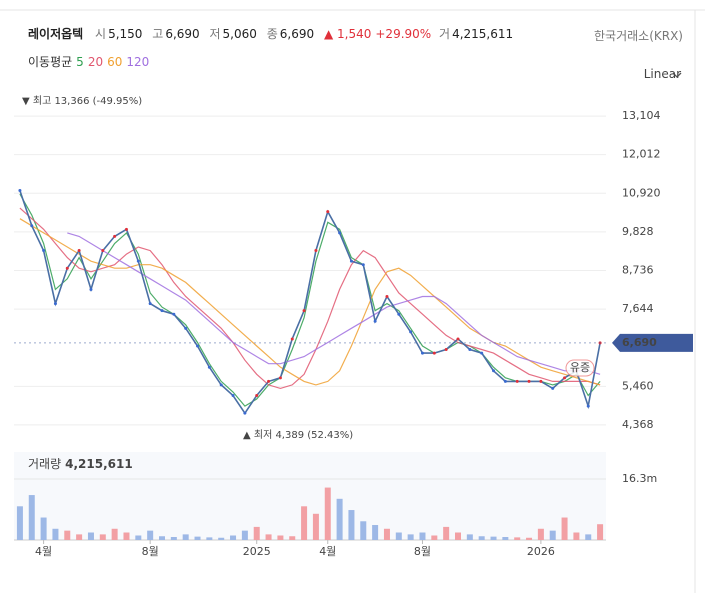 Image resolution: width=705 pixels, height=593 pixels. Describe the element at coordinates (215, 34) in the screenshot. I see `low-label: 저` at that location.